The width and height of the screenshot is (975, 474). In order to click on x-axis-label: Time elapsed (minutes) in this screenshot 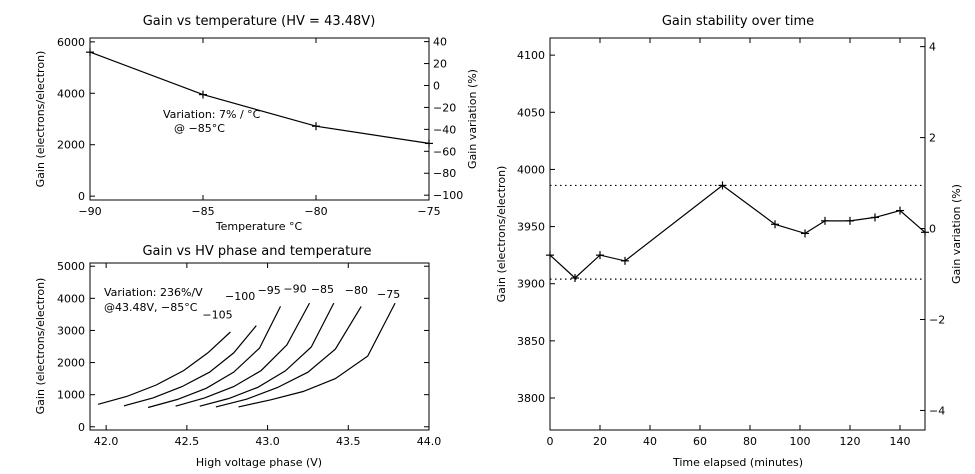, I will do `click(737, 462)`.